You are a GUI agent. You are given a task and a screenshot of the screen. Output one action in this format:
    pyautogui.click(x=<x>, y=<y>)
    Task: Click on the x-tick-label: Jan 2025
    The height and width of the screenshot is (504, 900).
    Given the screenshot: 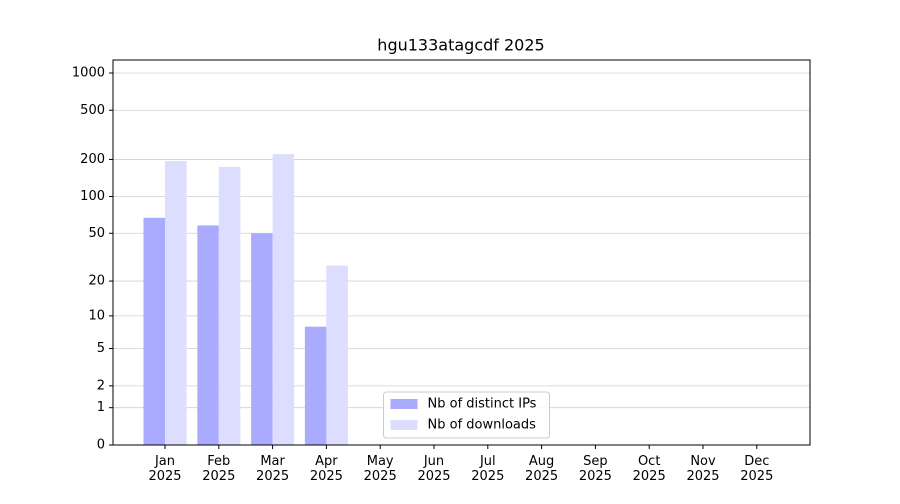 What is the action you would take?
    pyautogui.click(x=164, y=469)
    